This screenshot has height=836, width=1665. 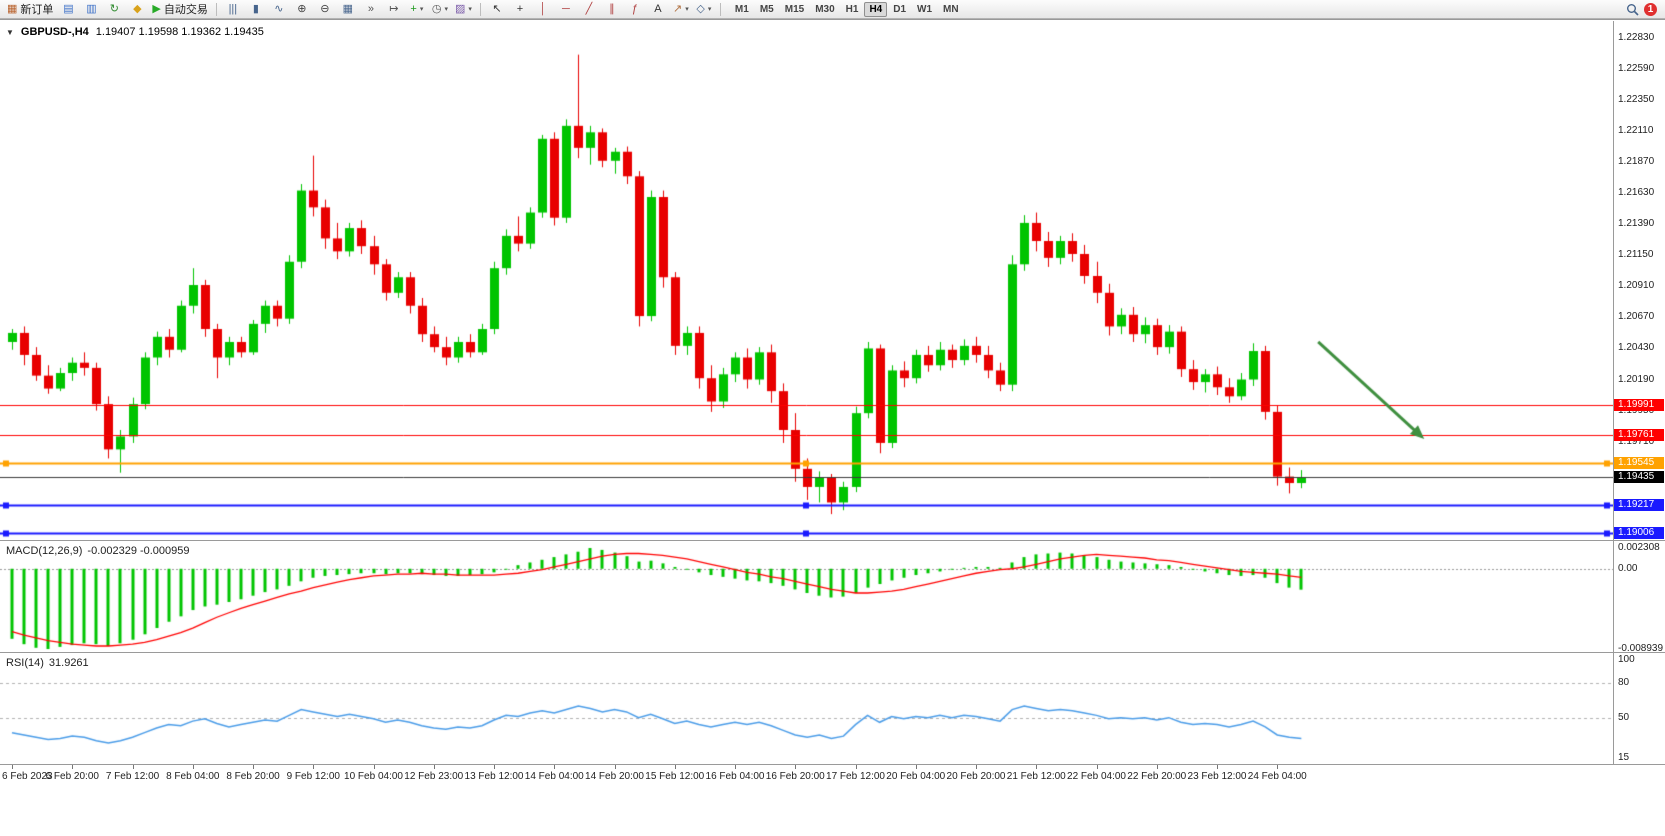 I want to click on timeframe-h4-button: H4, so click(x=876, y=9).